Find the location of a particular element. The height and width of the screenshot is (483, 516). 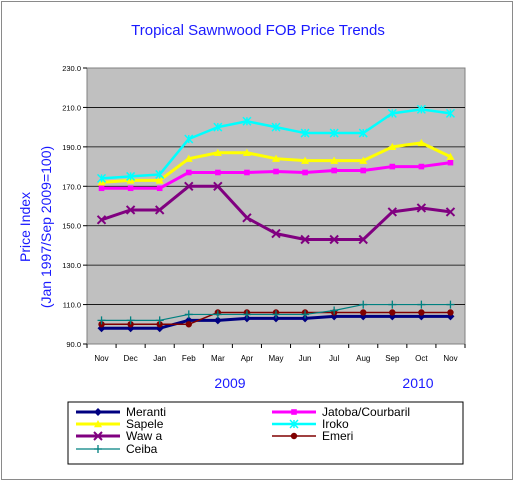

y-axis-title: Price Index (Jan 1997/Sep 2009=100) is located at coordinates (35, 227).